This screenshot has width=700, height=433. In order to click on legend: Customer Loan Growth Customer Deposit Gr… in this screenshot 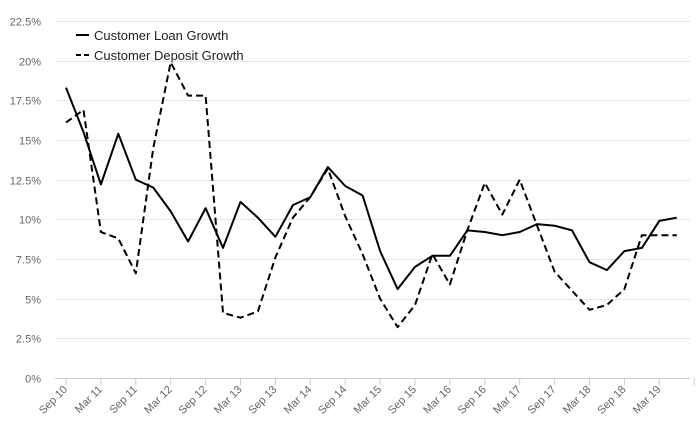, I will do `click(160, 45)`.